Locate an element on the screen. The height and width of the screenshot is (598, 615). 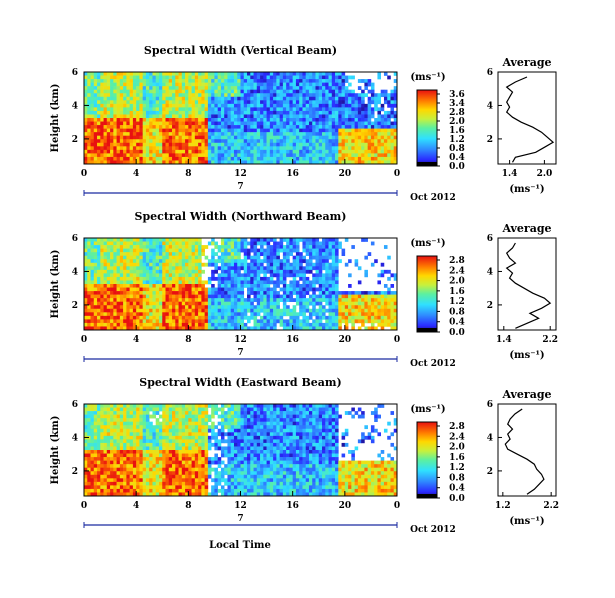
profile-y-tick-label: 2 is located at coordinates (490, 306).